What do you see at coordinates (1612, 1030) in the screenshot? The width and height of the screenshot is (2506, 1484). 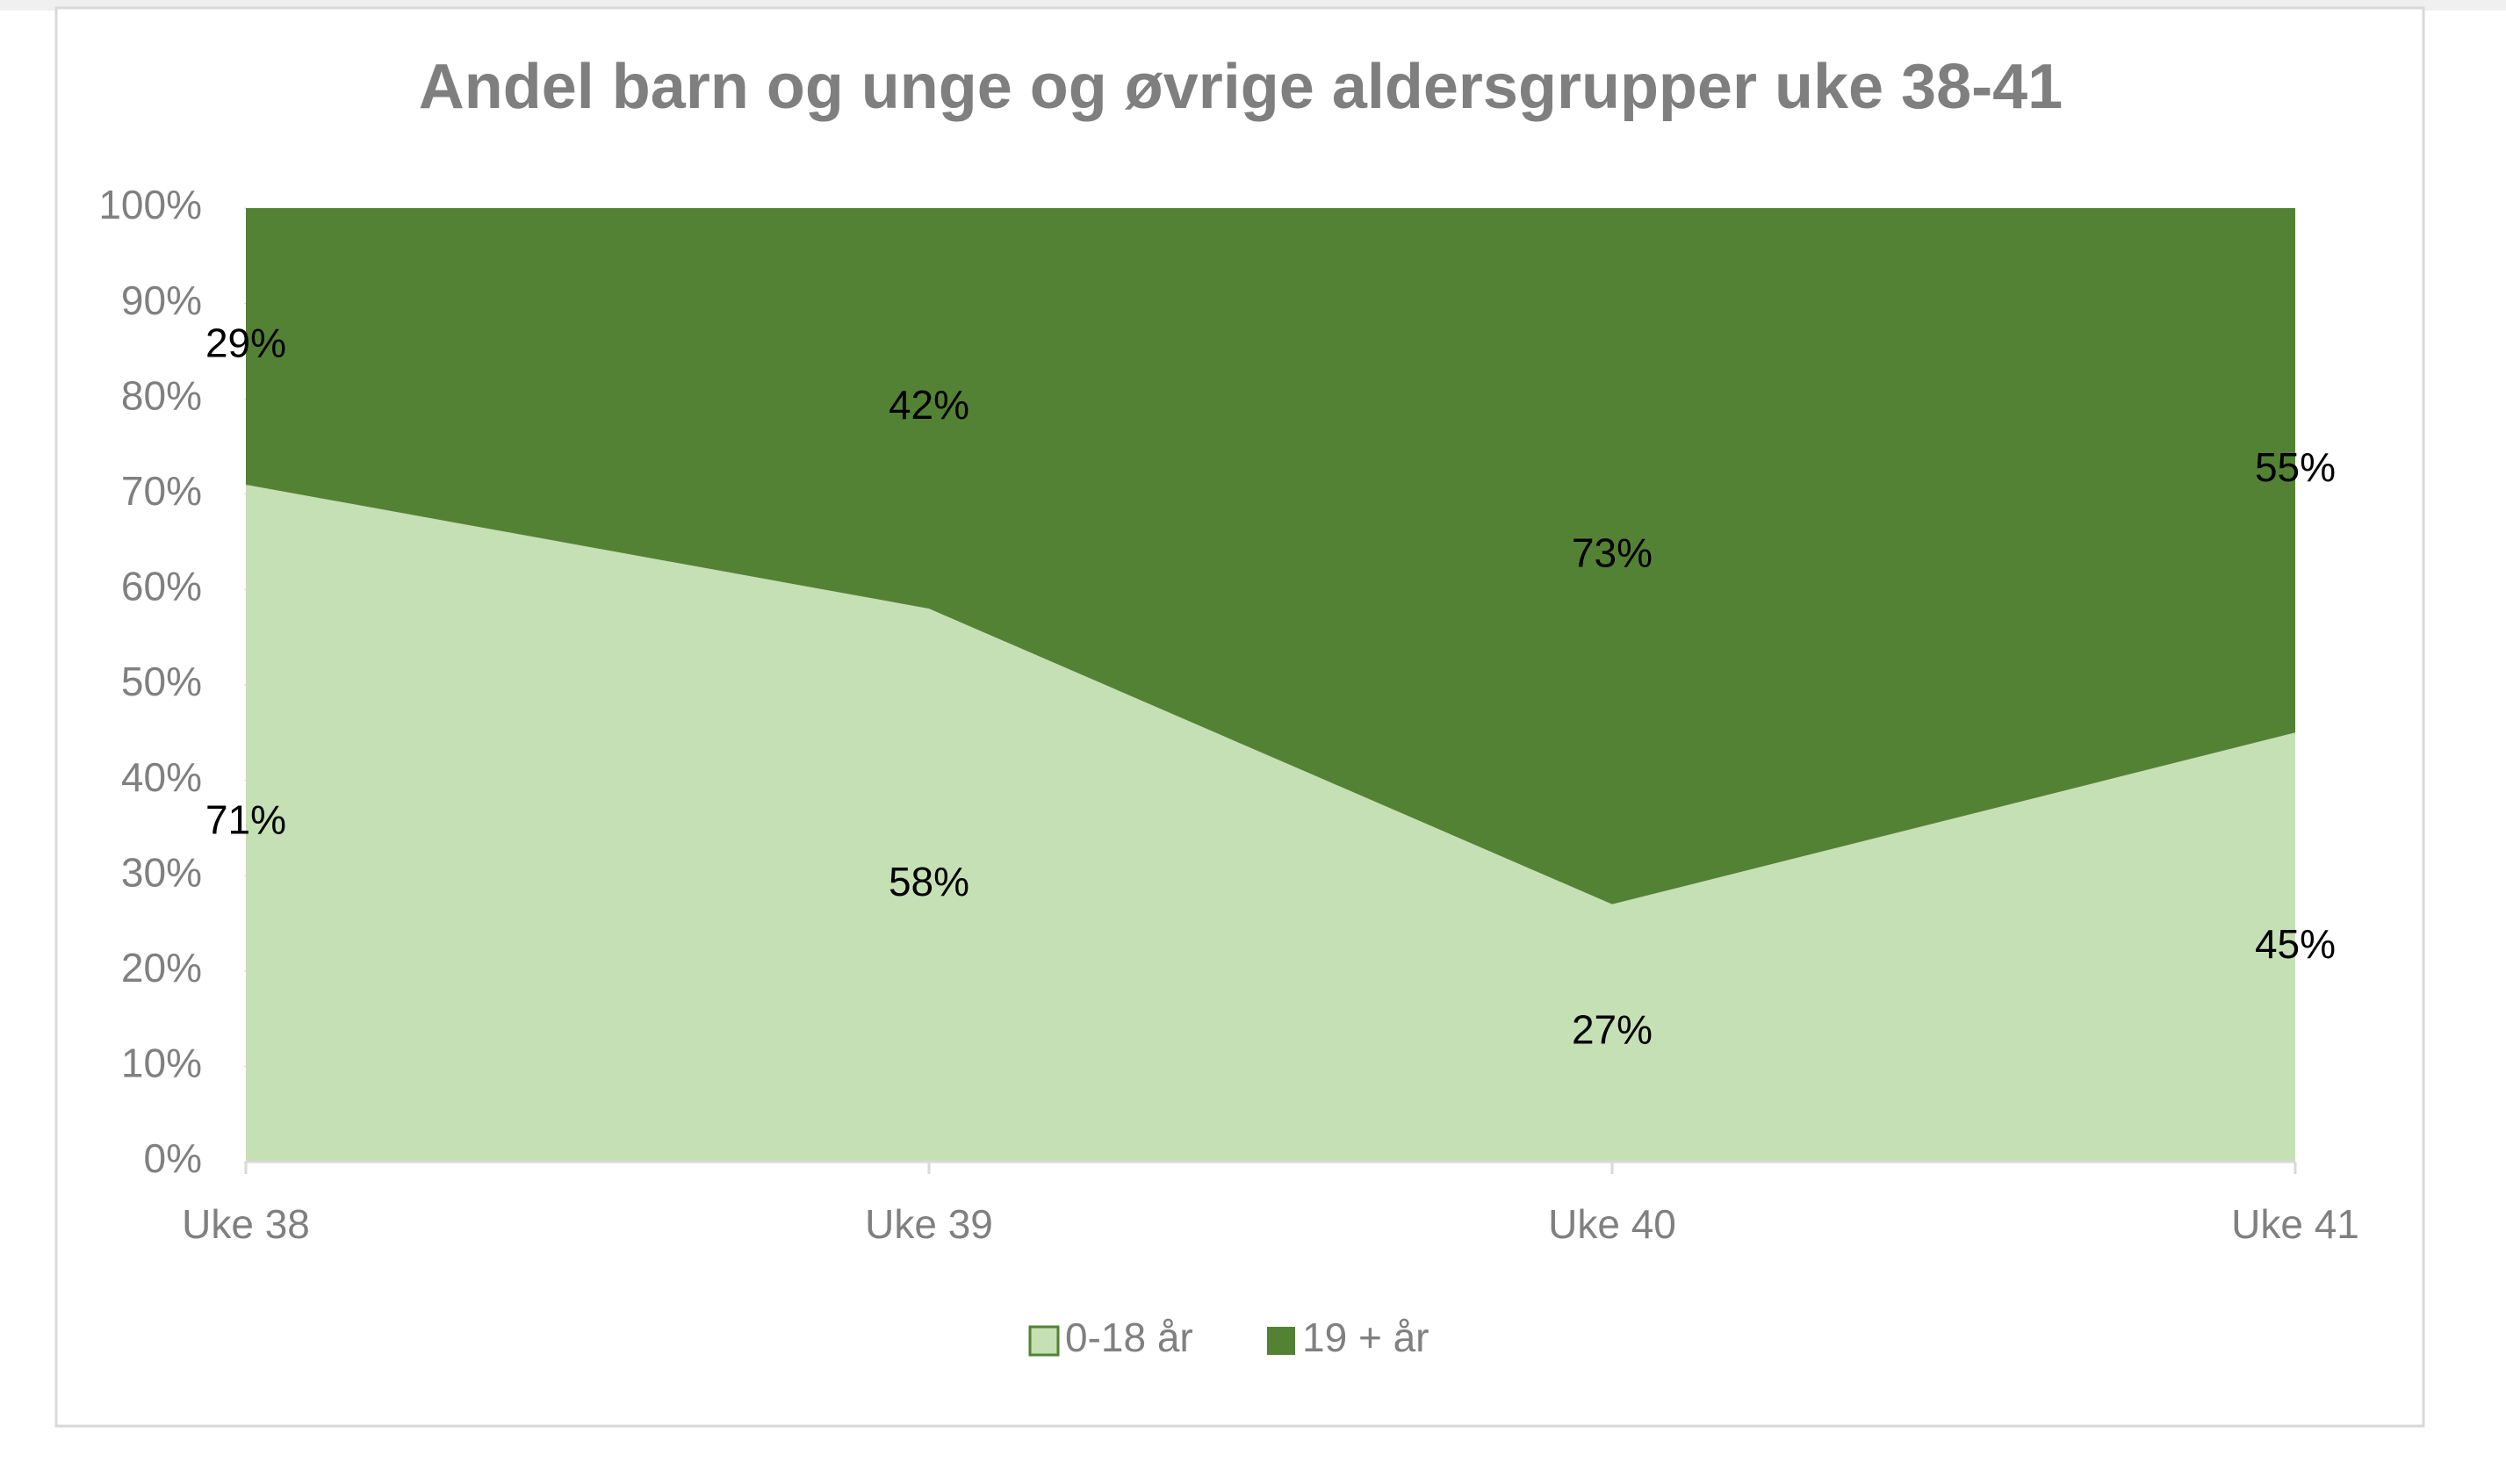 I see `data-label: 27%` at bounding box center [1612, 1030].